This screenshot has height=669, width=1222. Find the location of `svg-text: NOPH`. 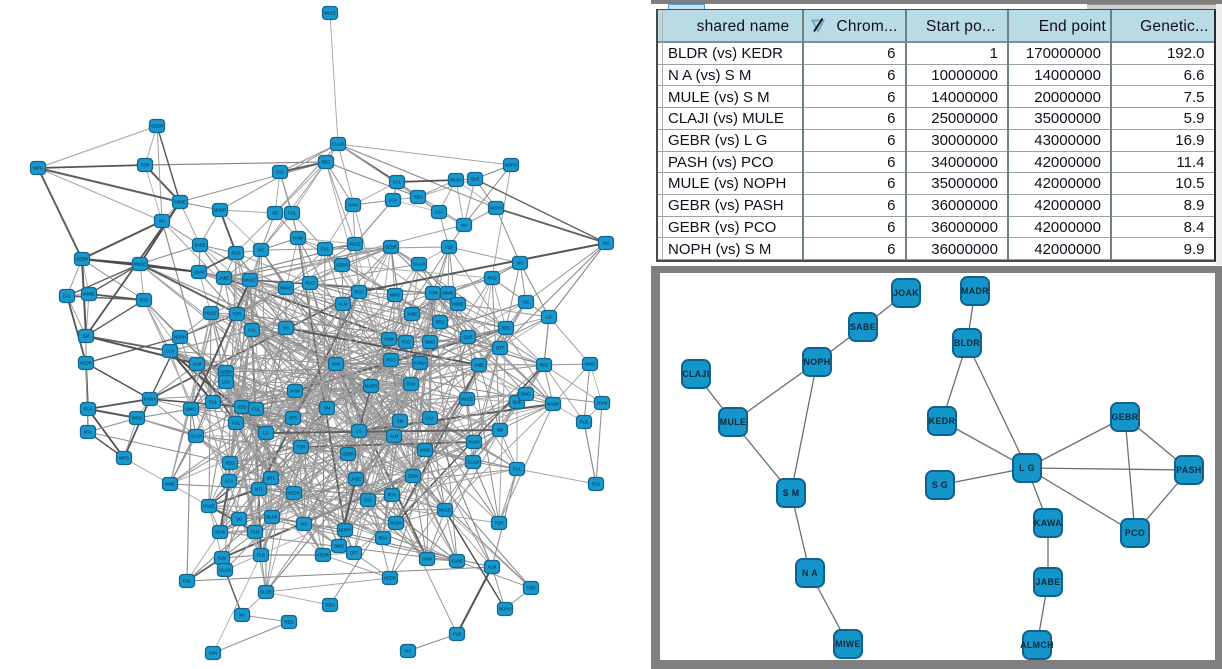

svg-text: NOPH is located at coordinates (505, 609).